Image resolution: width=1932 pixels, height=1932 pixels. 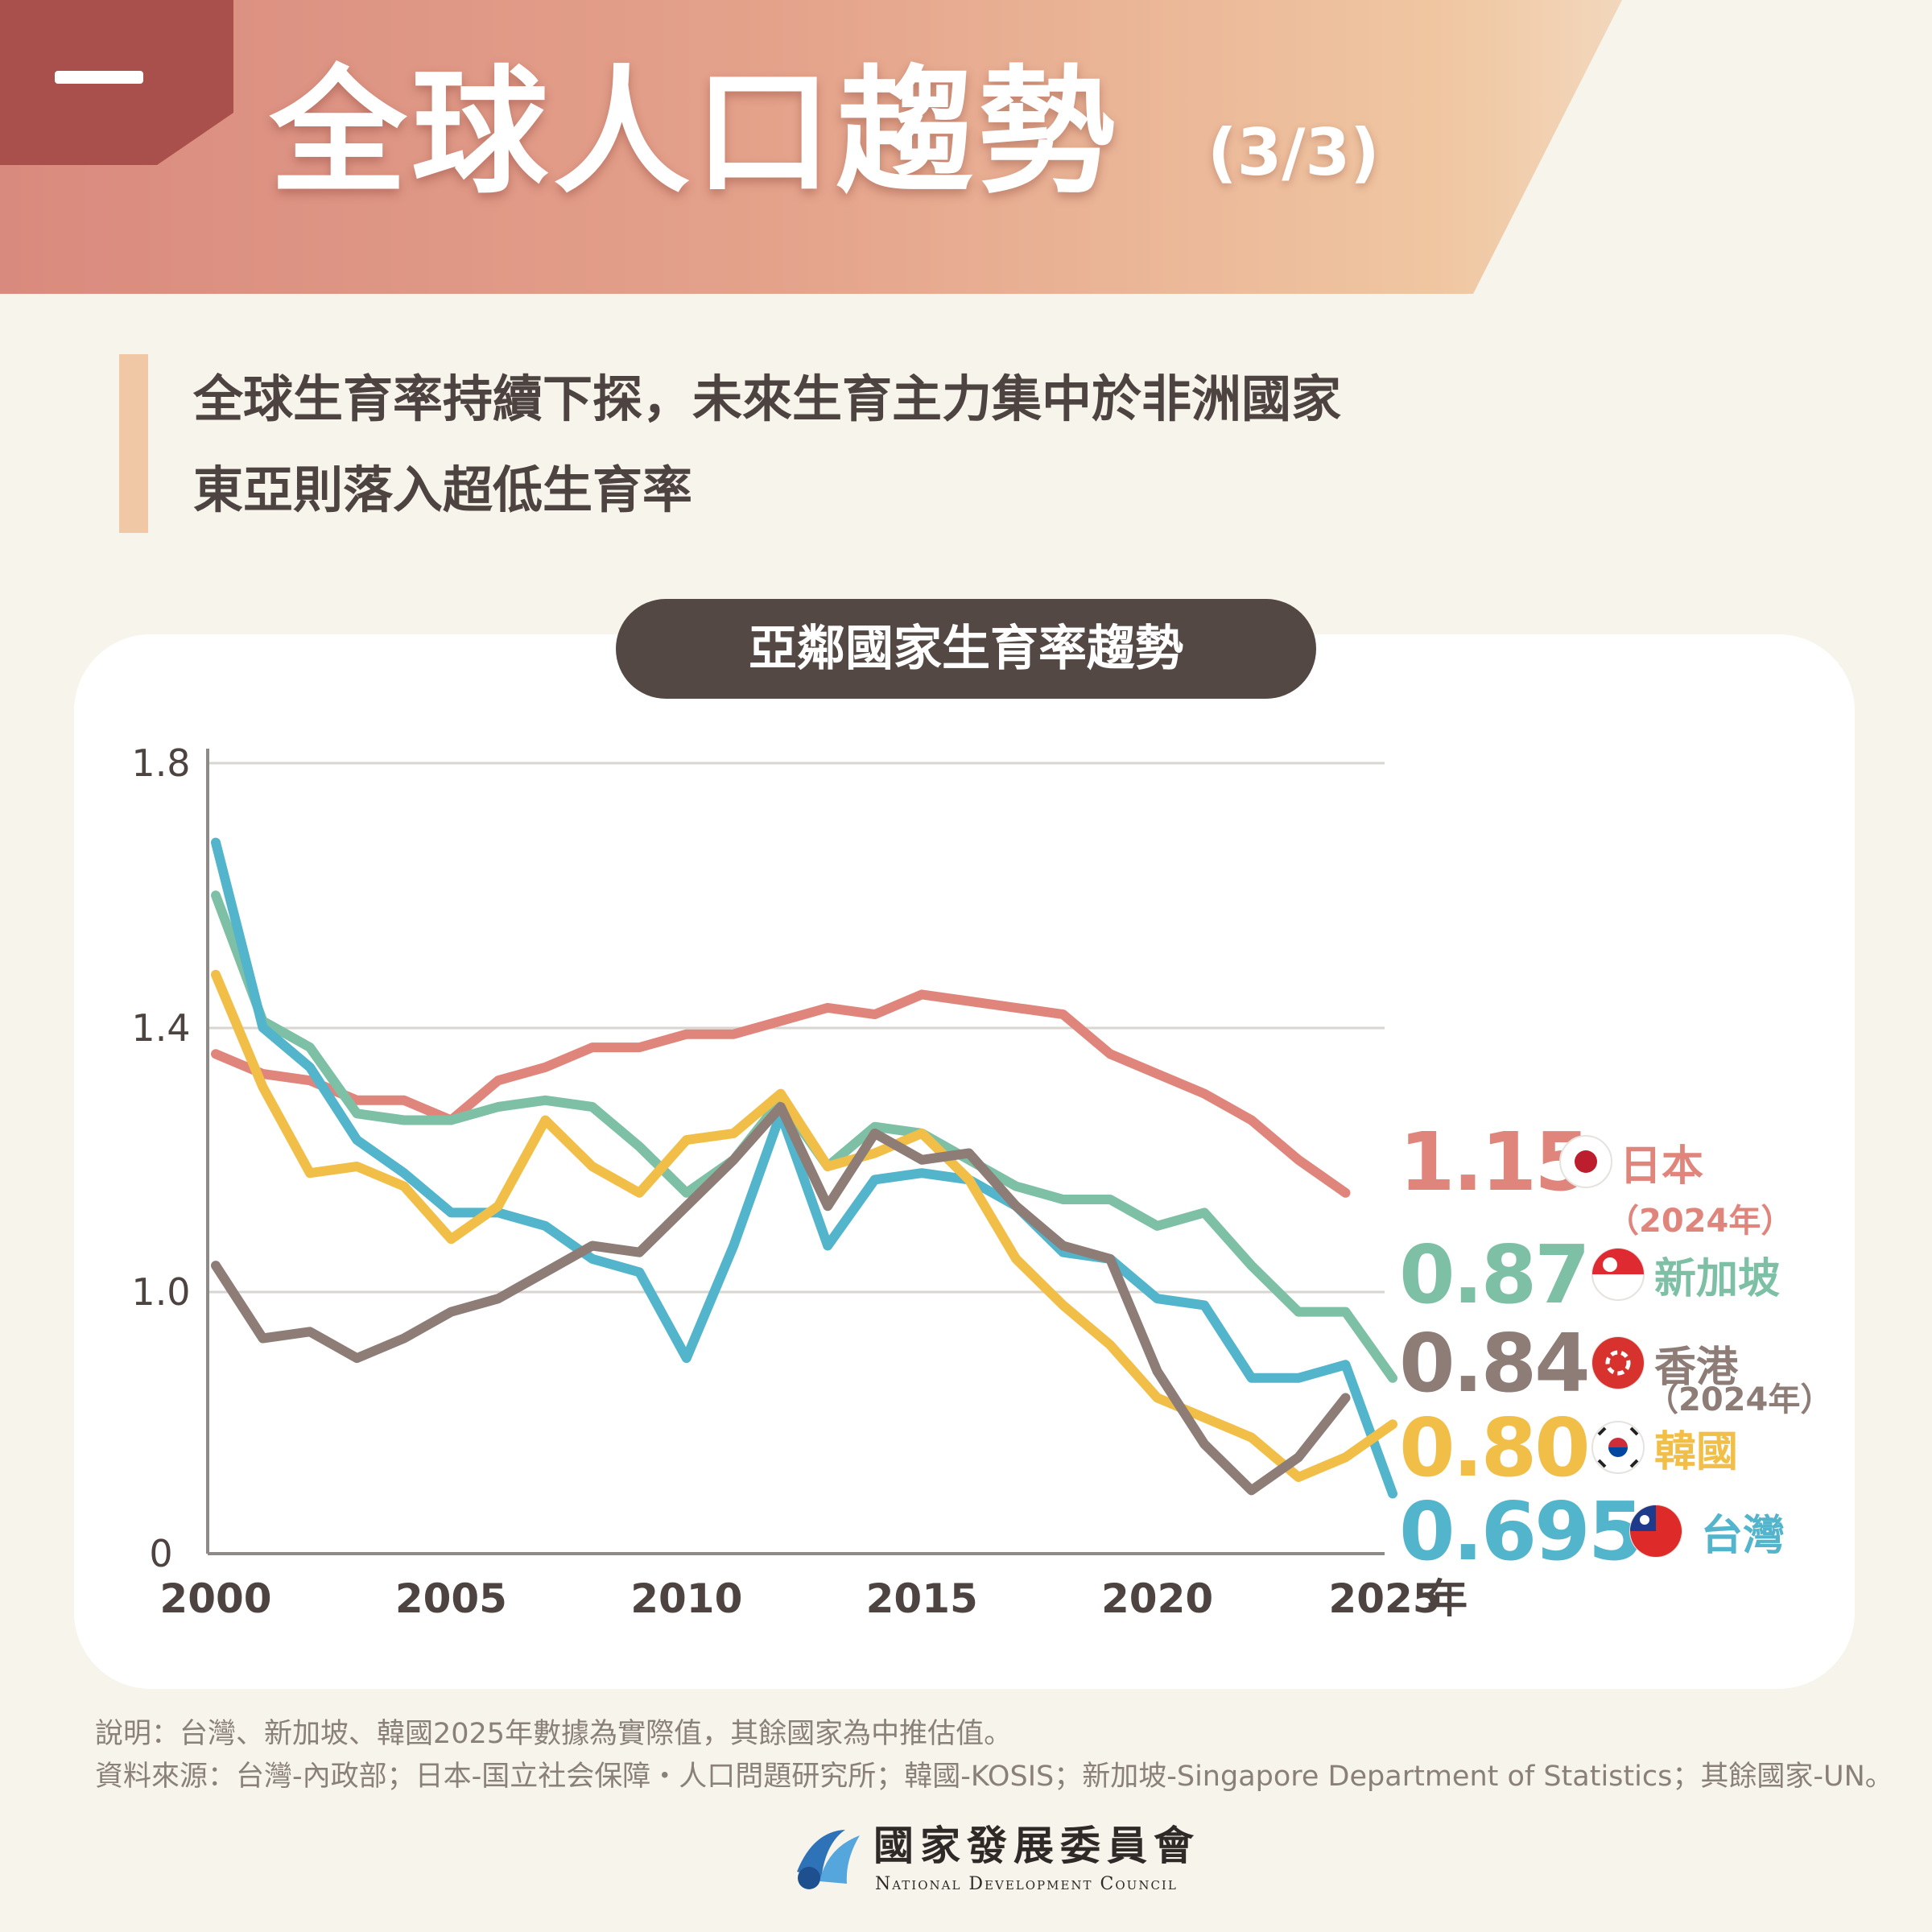 What do you see at coordinates (1610, 1264) in the screenshot?
I see `flag-crescent` at bounding box center [1610, 1264].